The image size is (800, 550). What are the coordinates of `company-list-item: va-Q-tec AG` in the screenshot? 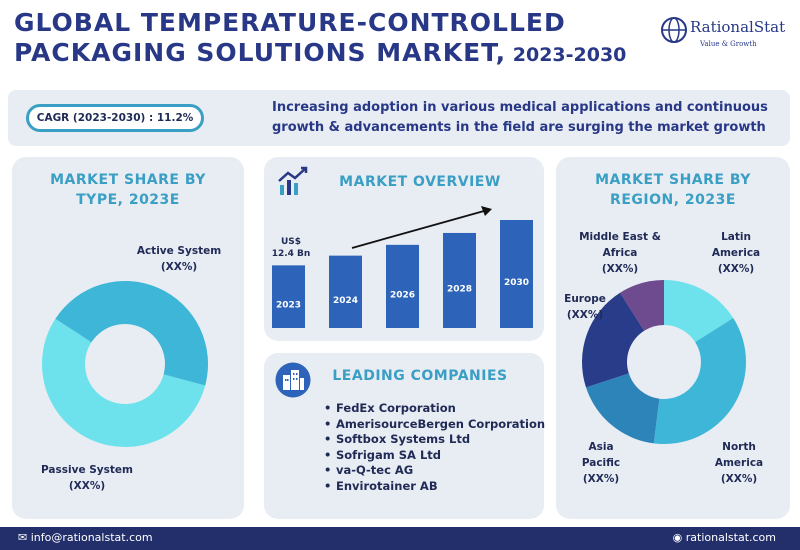 It's located at (434, 471).